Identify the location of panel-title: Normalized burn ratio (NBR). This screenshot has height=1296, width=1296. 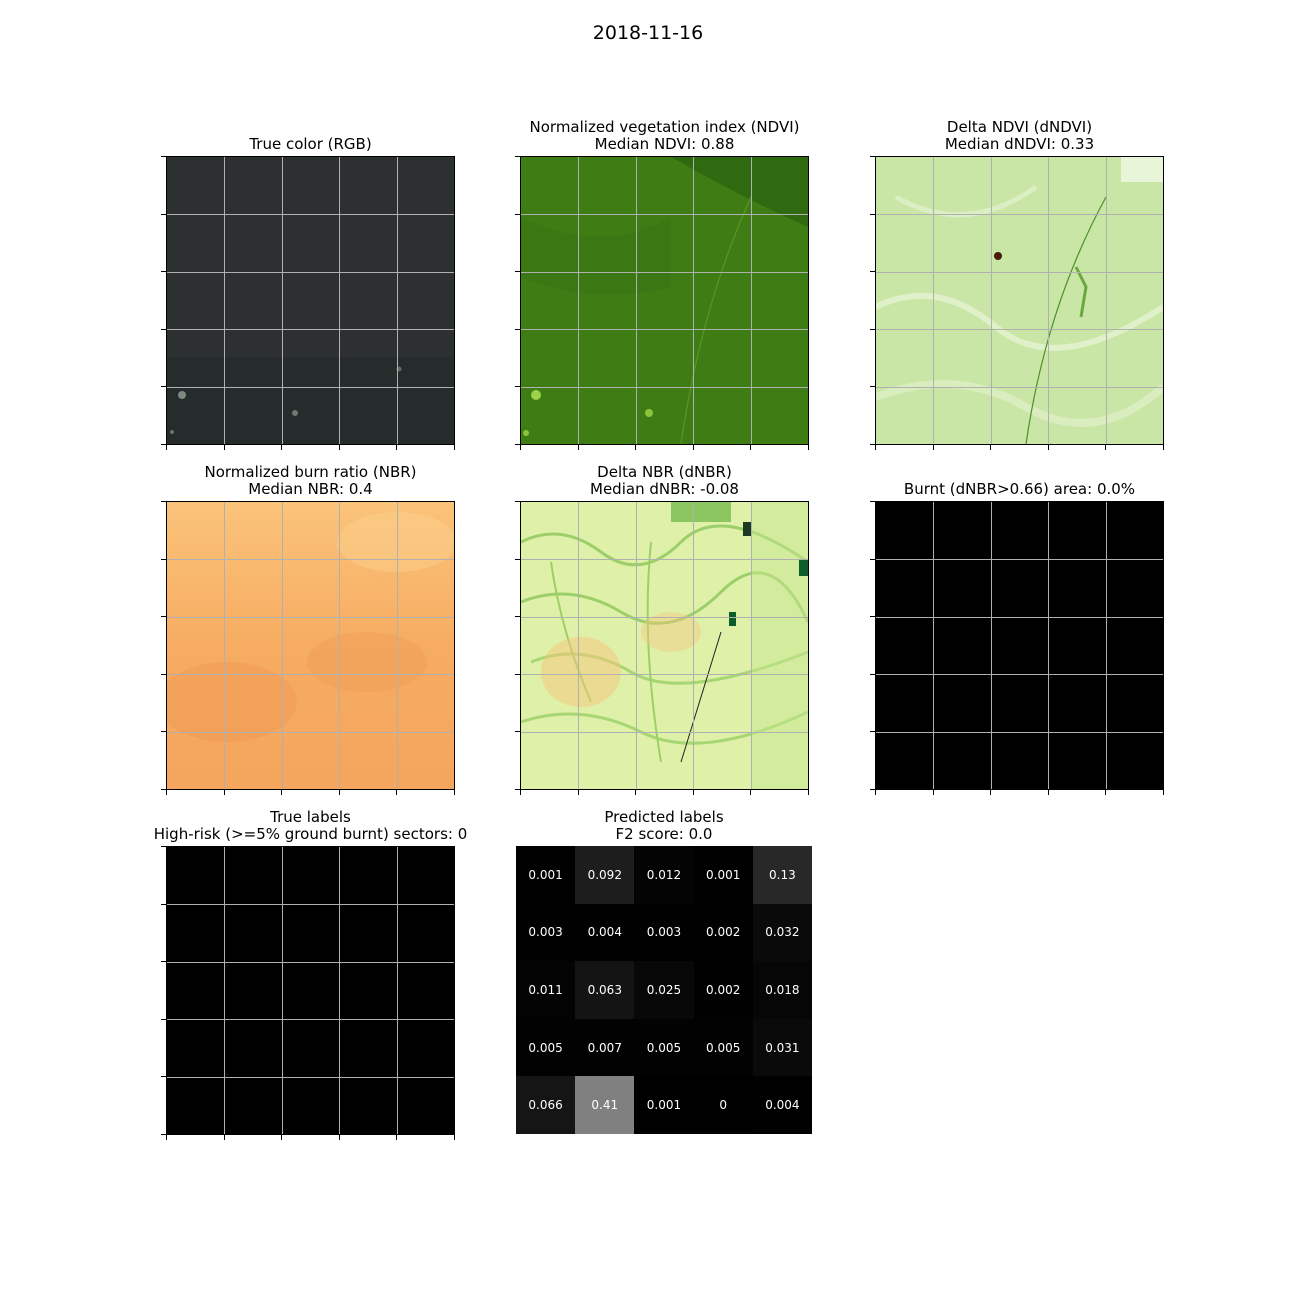
(310, 472).